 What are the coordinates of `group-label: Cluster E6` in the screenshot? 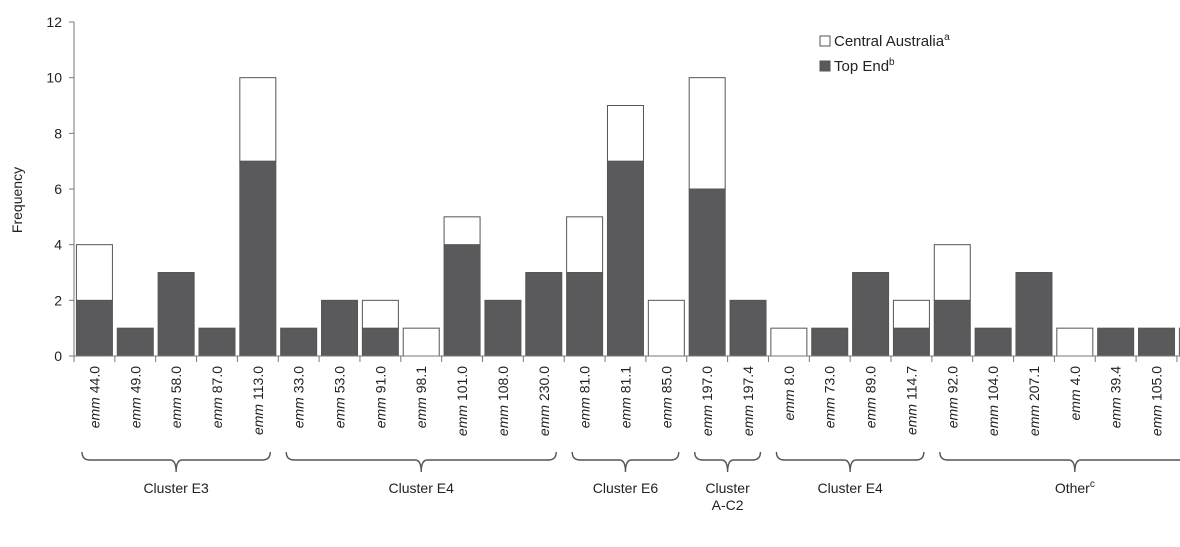 It's located at (626, 488).